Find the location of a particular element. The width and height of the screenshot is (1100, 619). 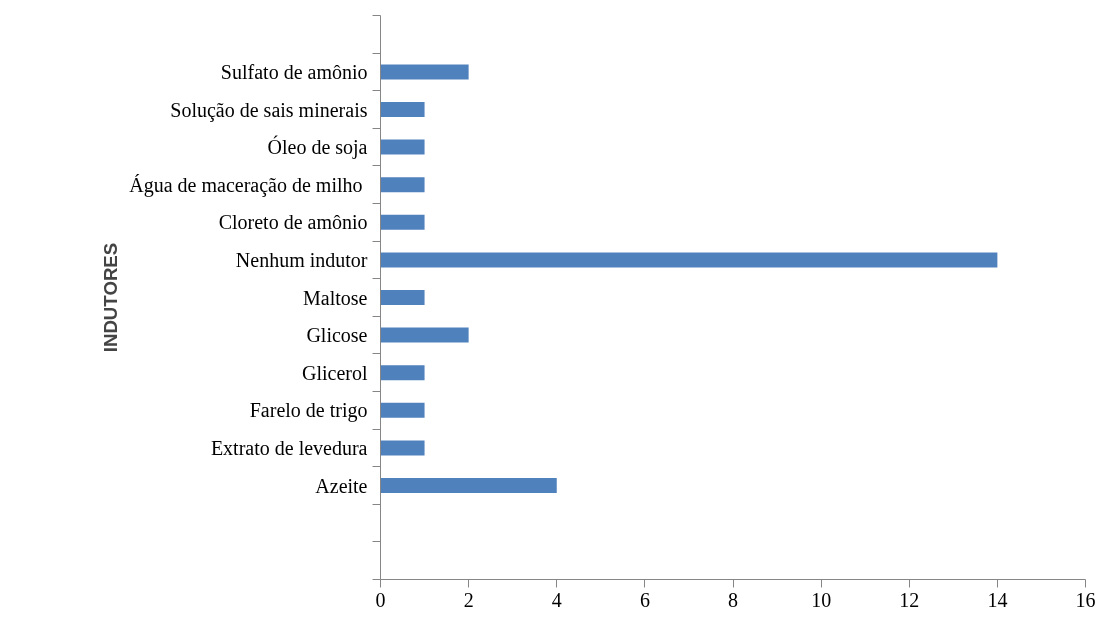

x-tick-label: 14 is located at coordinates (997, 599).